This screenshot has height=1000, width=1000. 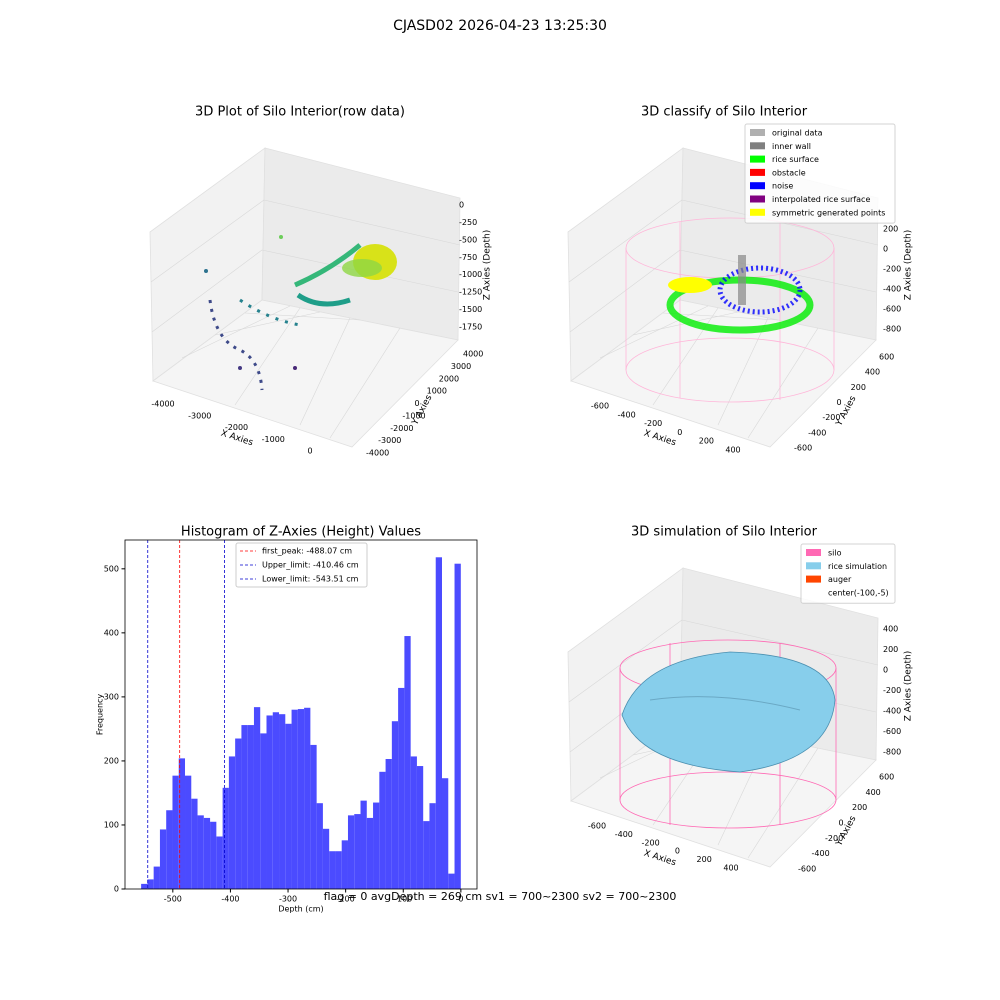 What do you see at coordinates (273, 439) in the screenshot?
I see `x-tick-label: -1000` at bounding box center [273, 439].